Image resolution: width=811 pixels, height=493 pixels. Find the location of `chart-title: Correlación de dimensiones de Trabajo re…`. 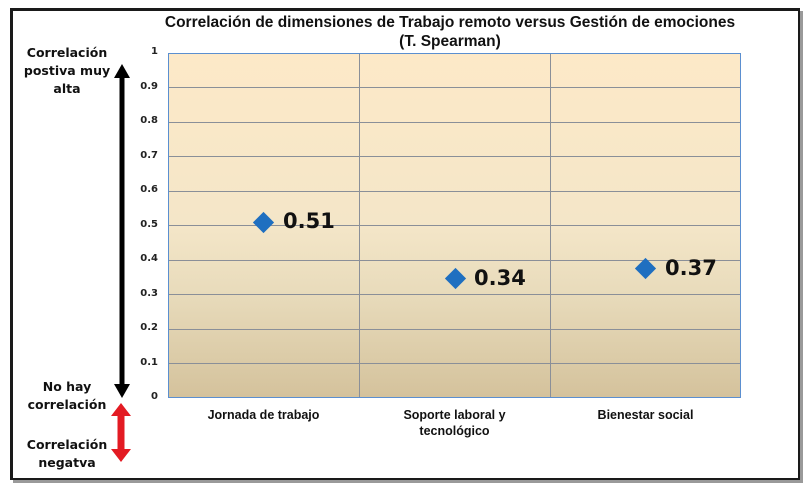

chart-title: Correlación de dimensiones de Trabajo re… is located at coordinates (450, 32).